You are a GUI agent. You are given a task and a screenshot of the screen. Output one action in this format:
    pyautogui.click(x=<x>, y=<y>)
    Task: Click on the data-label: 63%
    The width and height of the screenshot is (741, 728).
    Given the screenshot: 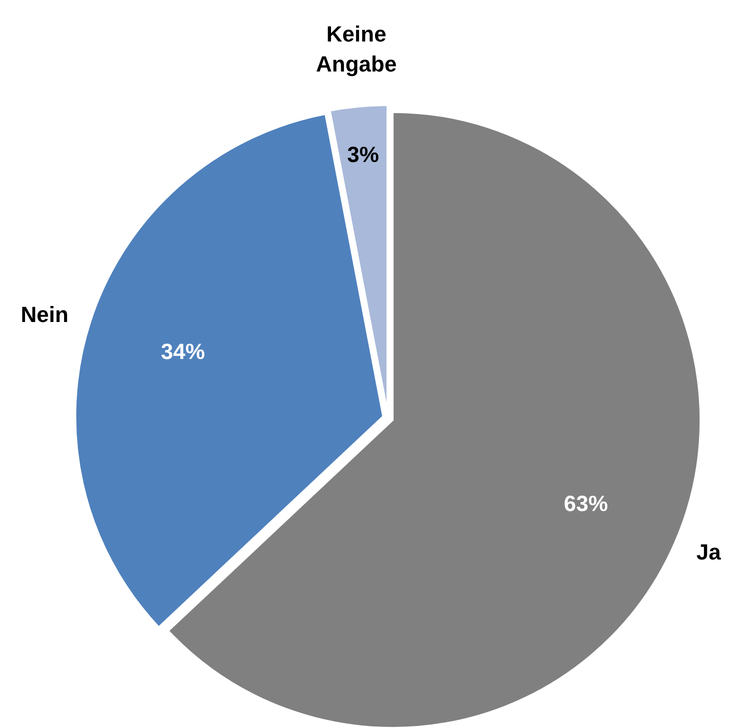 What is the action you would take?
    pyautogui.click(x=586, y=503)
    